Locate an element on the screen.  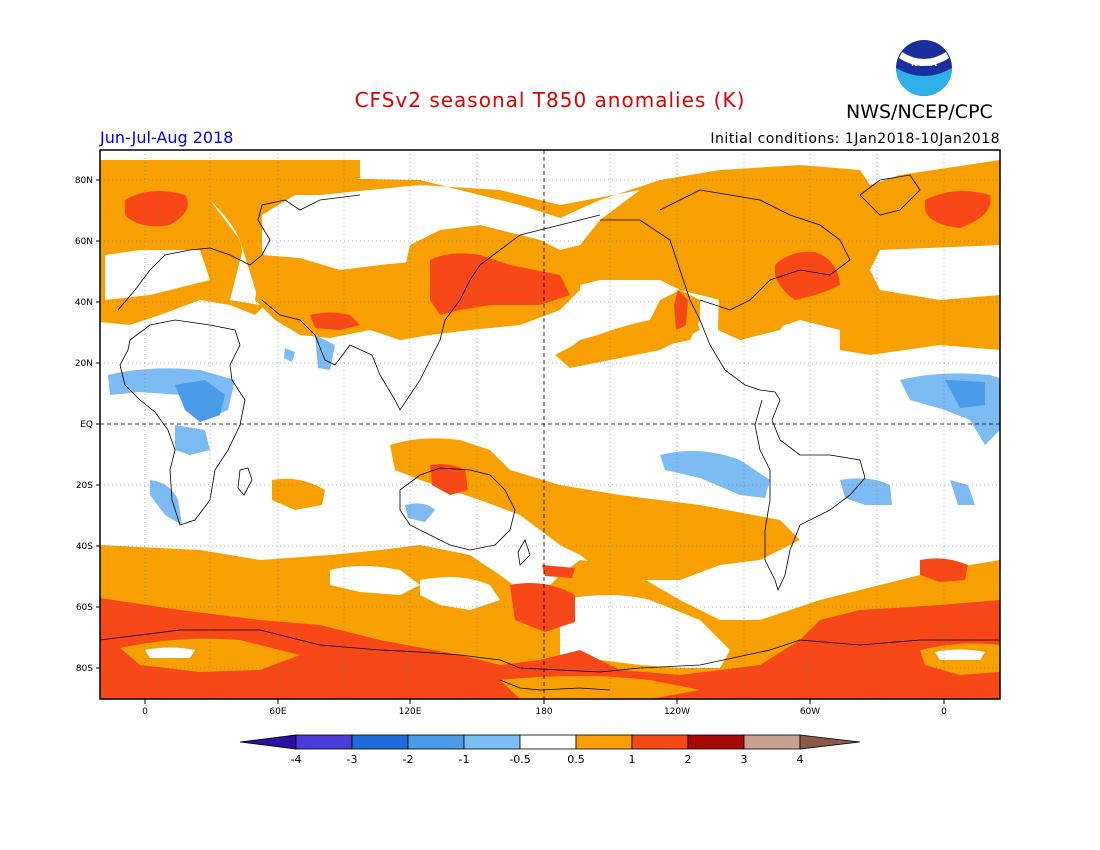
lat-labels: 80N 60N 40N 20N EQ 20S 40S 60S 80S is located at coordinates (84, 425).